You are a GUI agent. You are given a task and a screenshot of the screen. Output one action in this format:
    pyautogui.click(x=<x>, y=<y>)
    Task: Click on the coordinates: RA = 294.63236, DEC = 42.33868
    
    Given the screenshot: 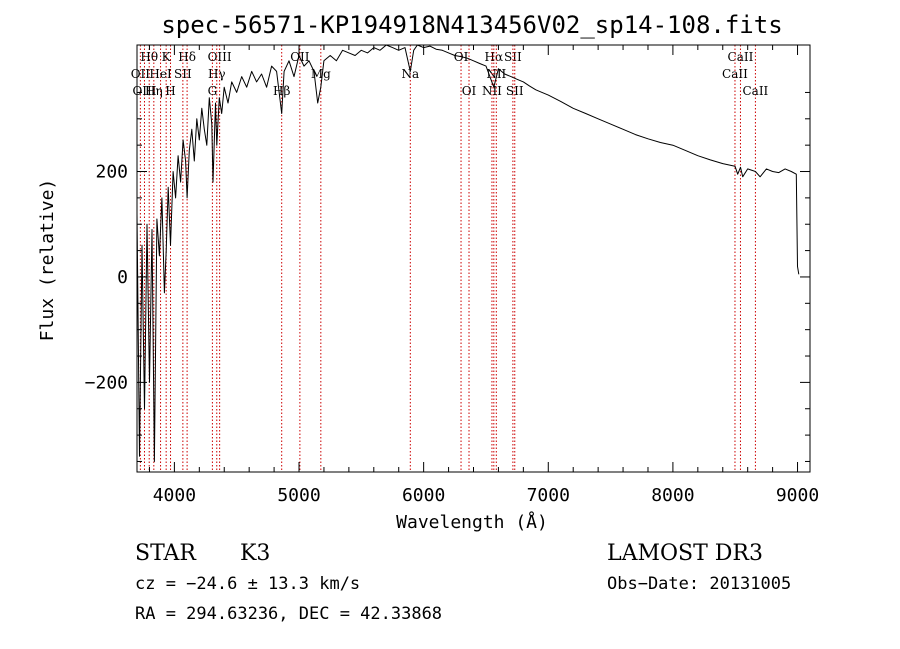 What is the action you would take?
    pyautogui.click(x=288, y=614)
    